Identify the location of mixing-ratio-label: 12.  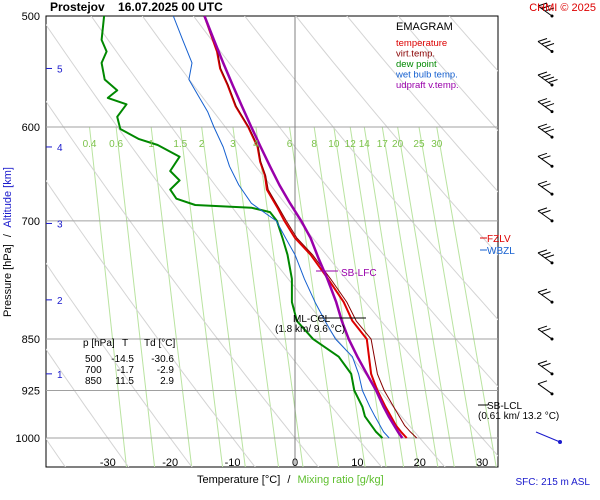
(351, 144).